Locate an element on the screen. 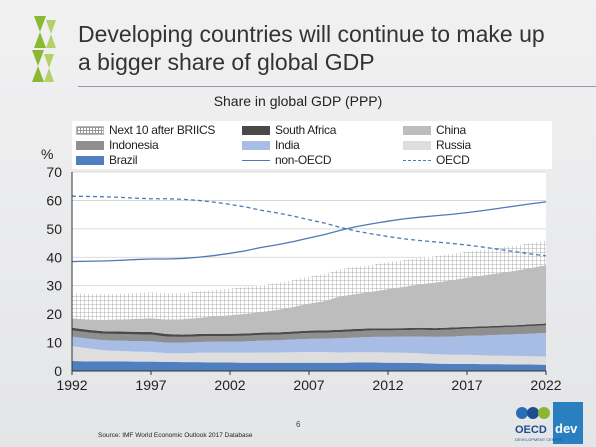 This screenshot has width=596, height=447. oecd-dev-logo: OECD dev DEVELOPMENT CENTRE is located at coordinates (549, 423).